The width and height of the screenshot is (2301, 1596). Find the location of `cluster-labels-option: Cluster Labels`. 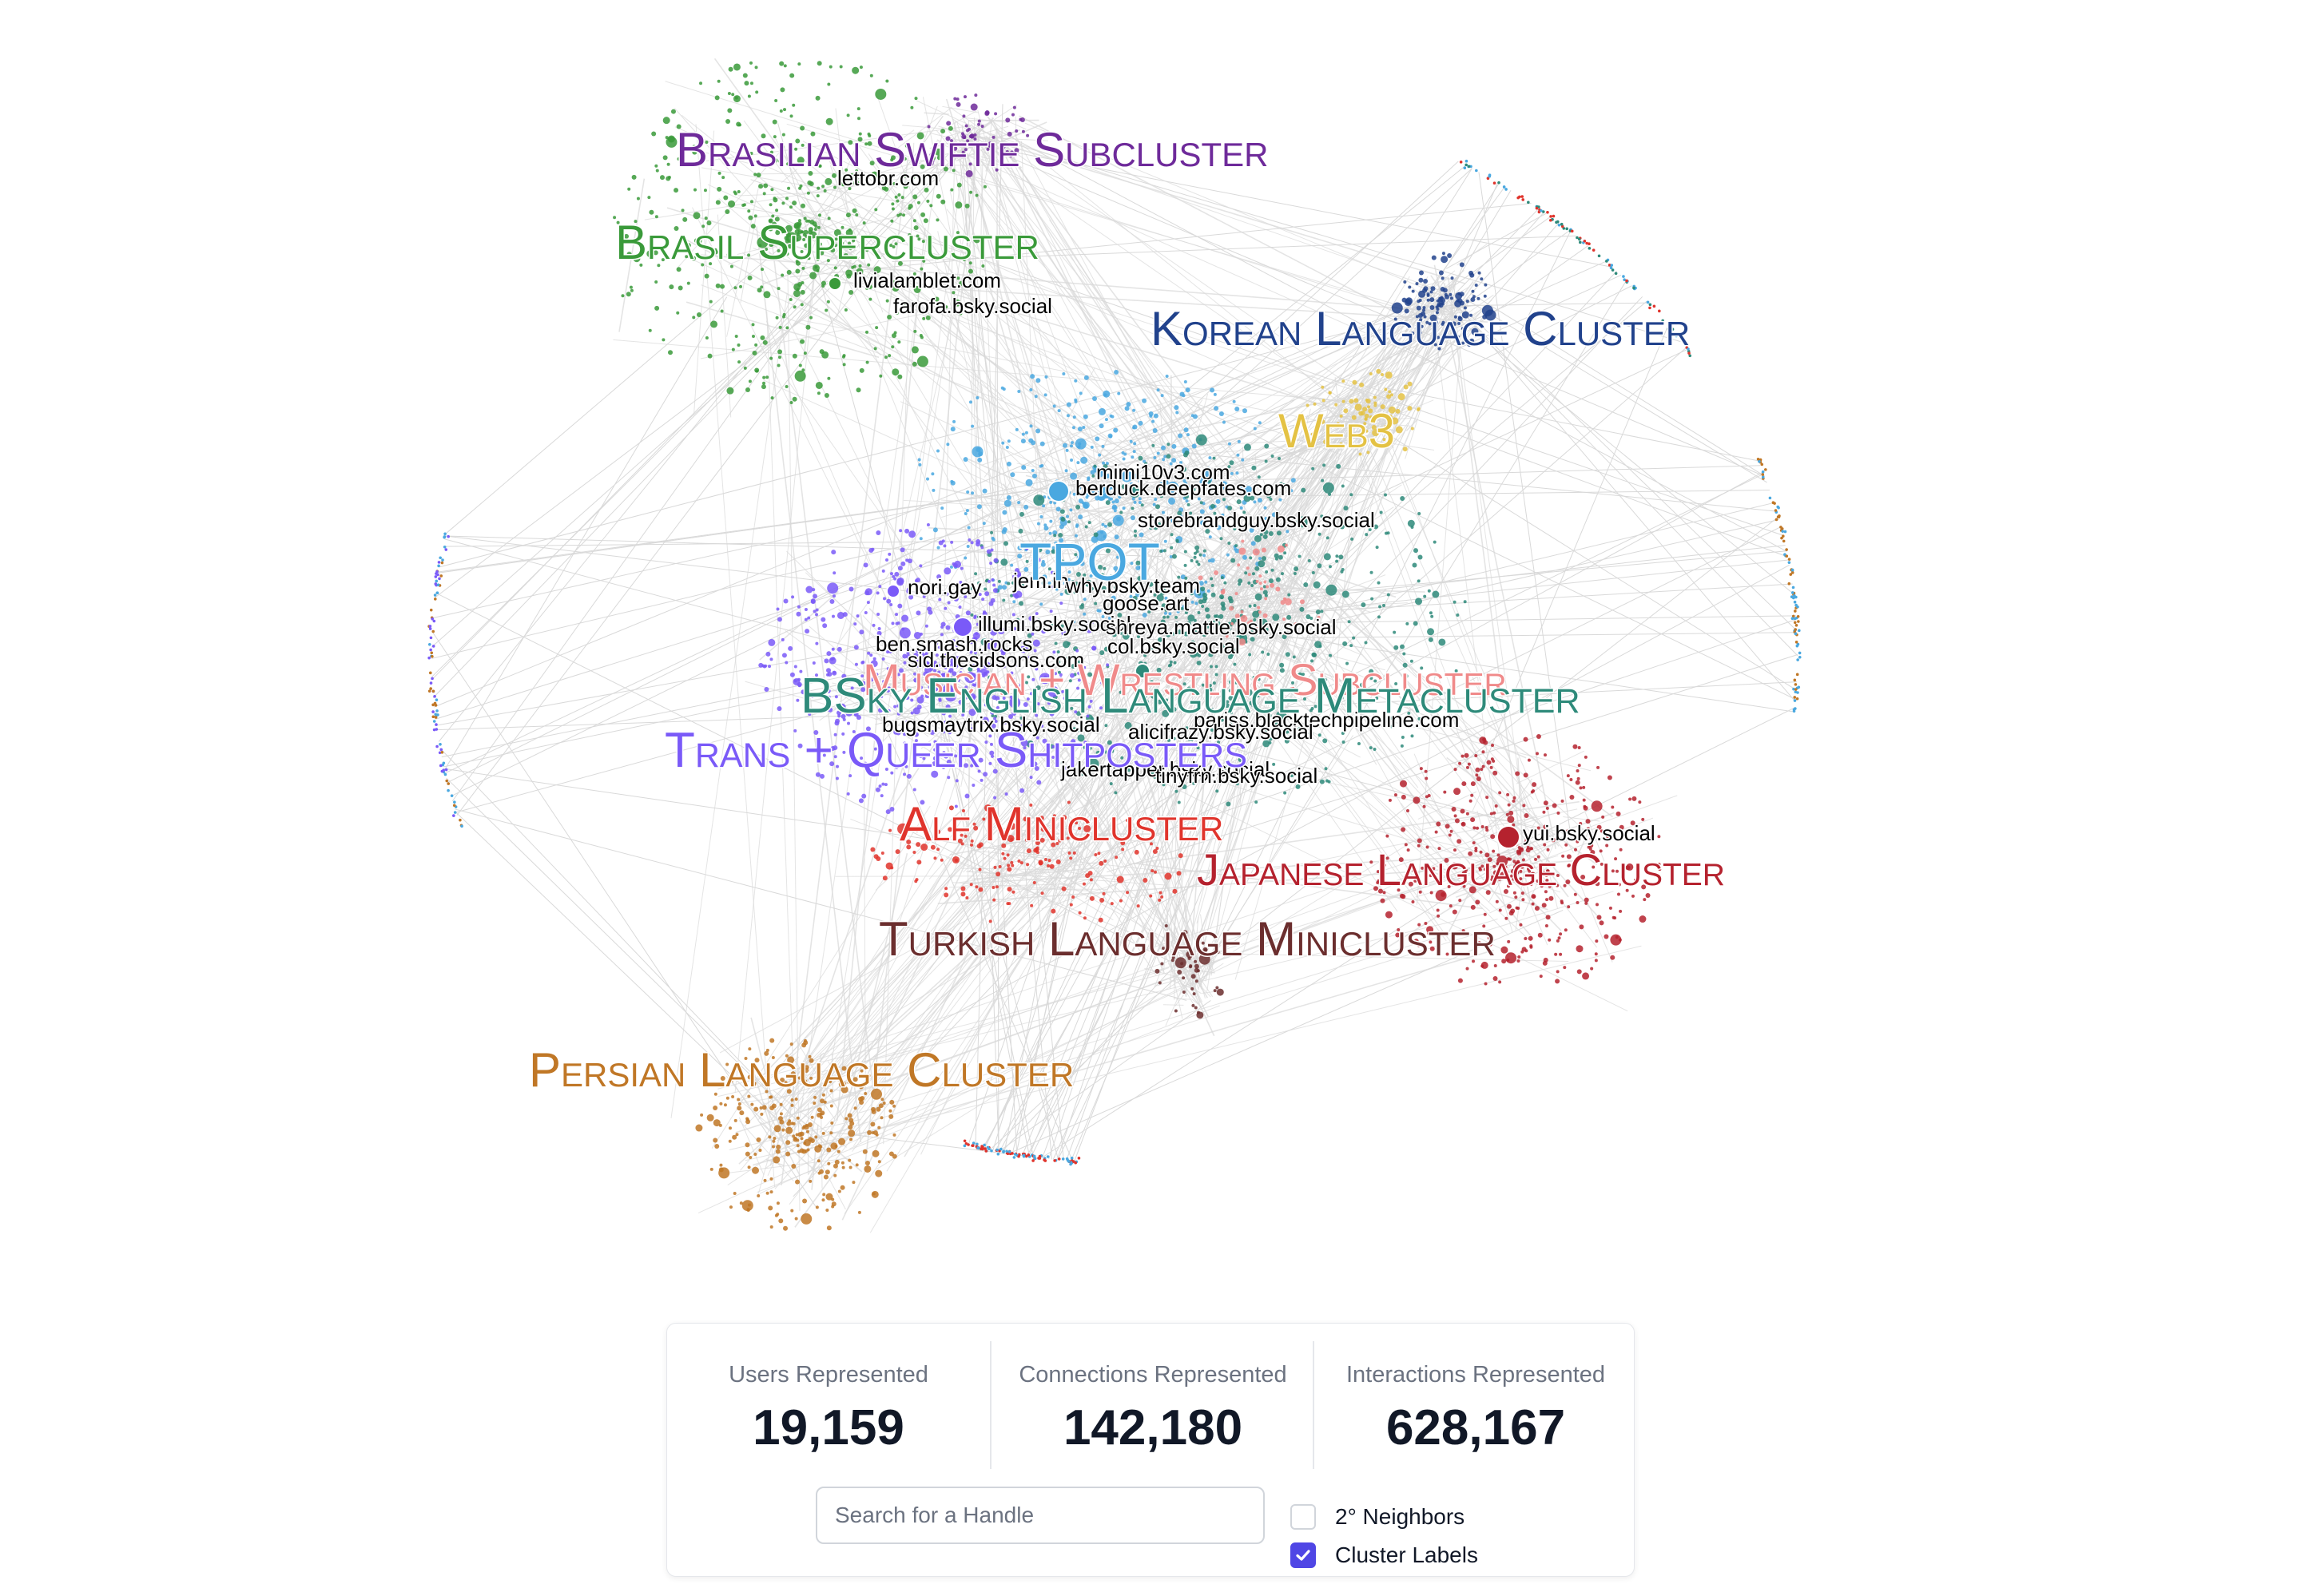

cluster-labels-option: Cluster Labels is located at coordinates (1384, 1555).